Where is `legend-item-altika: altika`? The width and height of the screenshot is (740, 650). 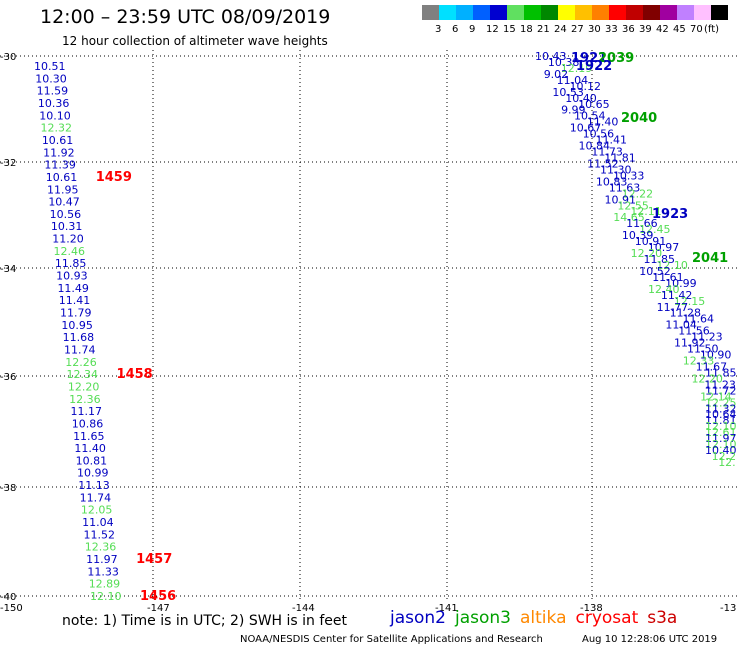
legend-item-altika: altika is located at coordinates (543, 618).